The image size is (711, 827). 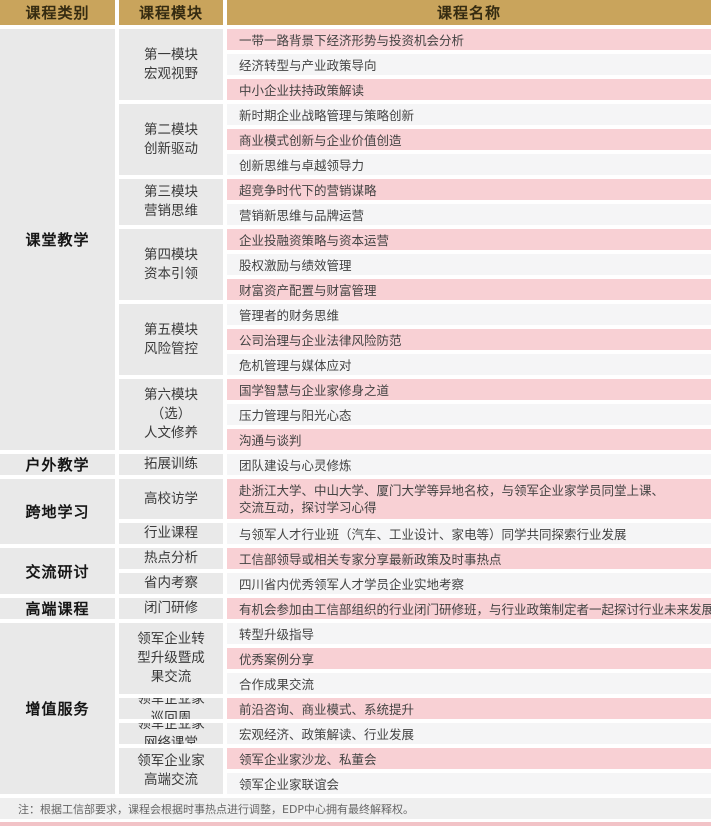 What do you see at coordinates (469, 683) in the screenshot?
I see `course-cell: 合作成果交流` at bounding box center [469, 683].